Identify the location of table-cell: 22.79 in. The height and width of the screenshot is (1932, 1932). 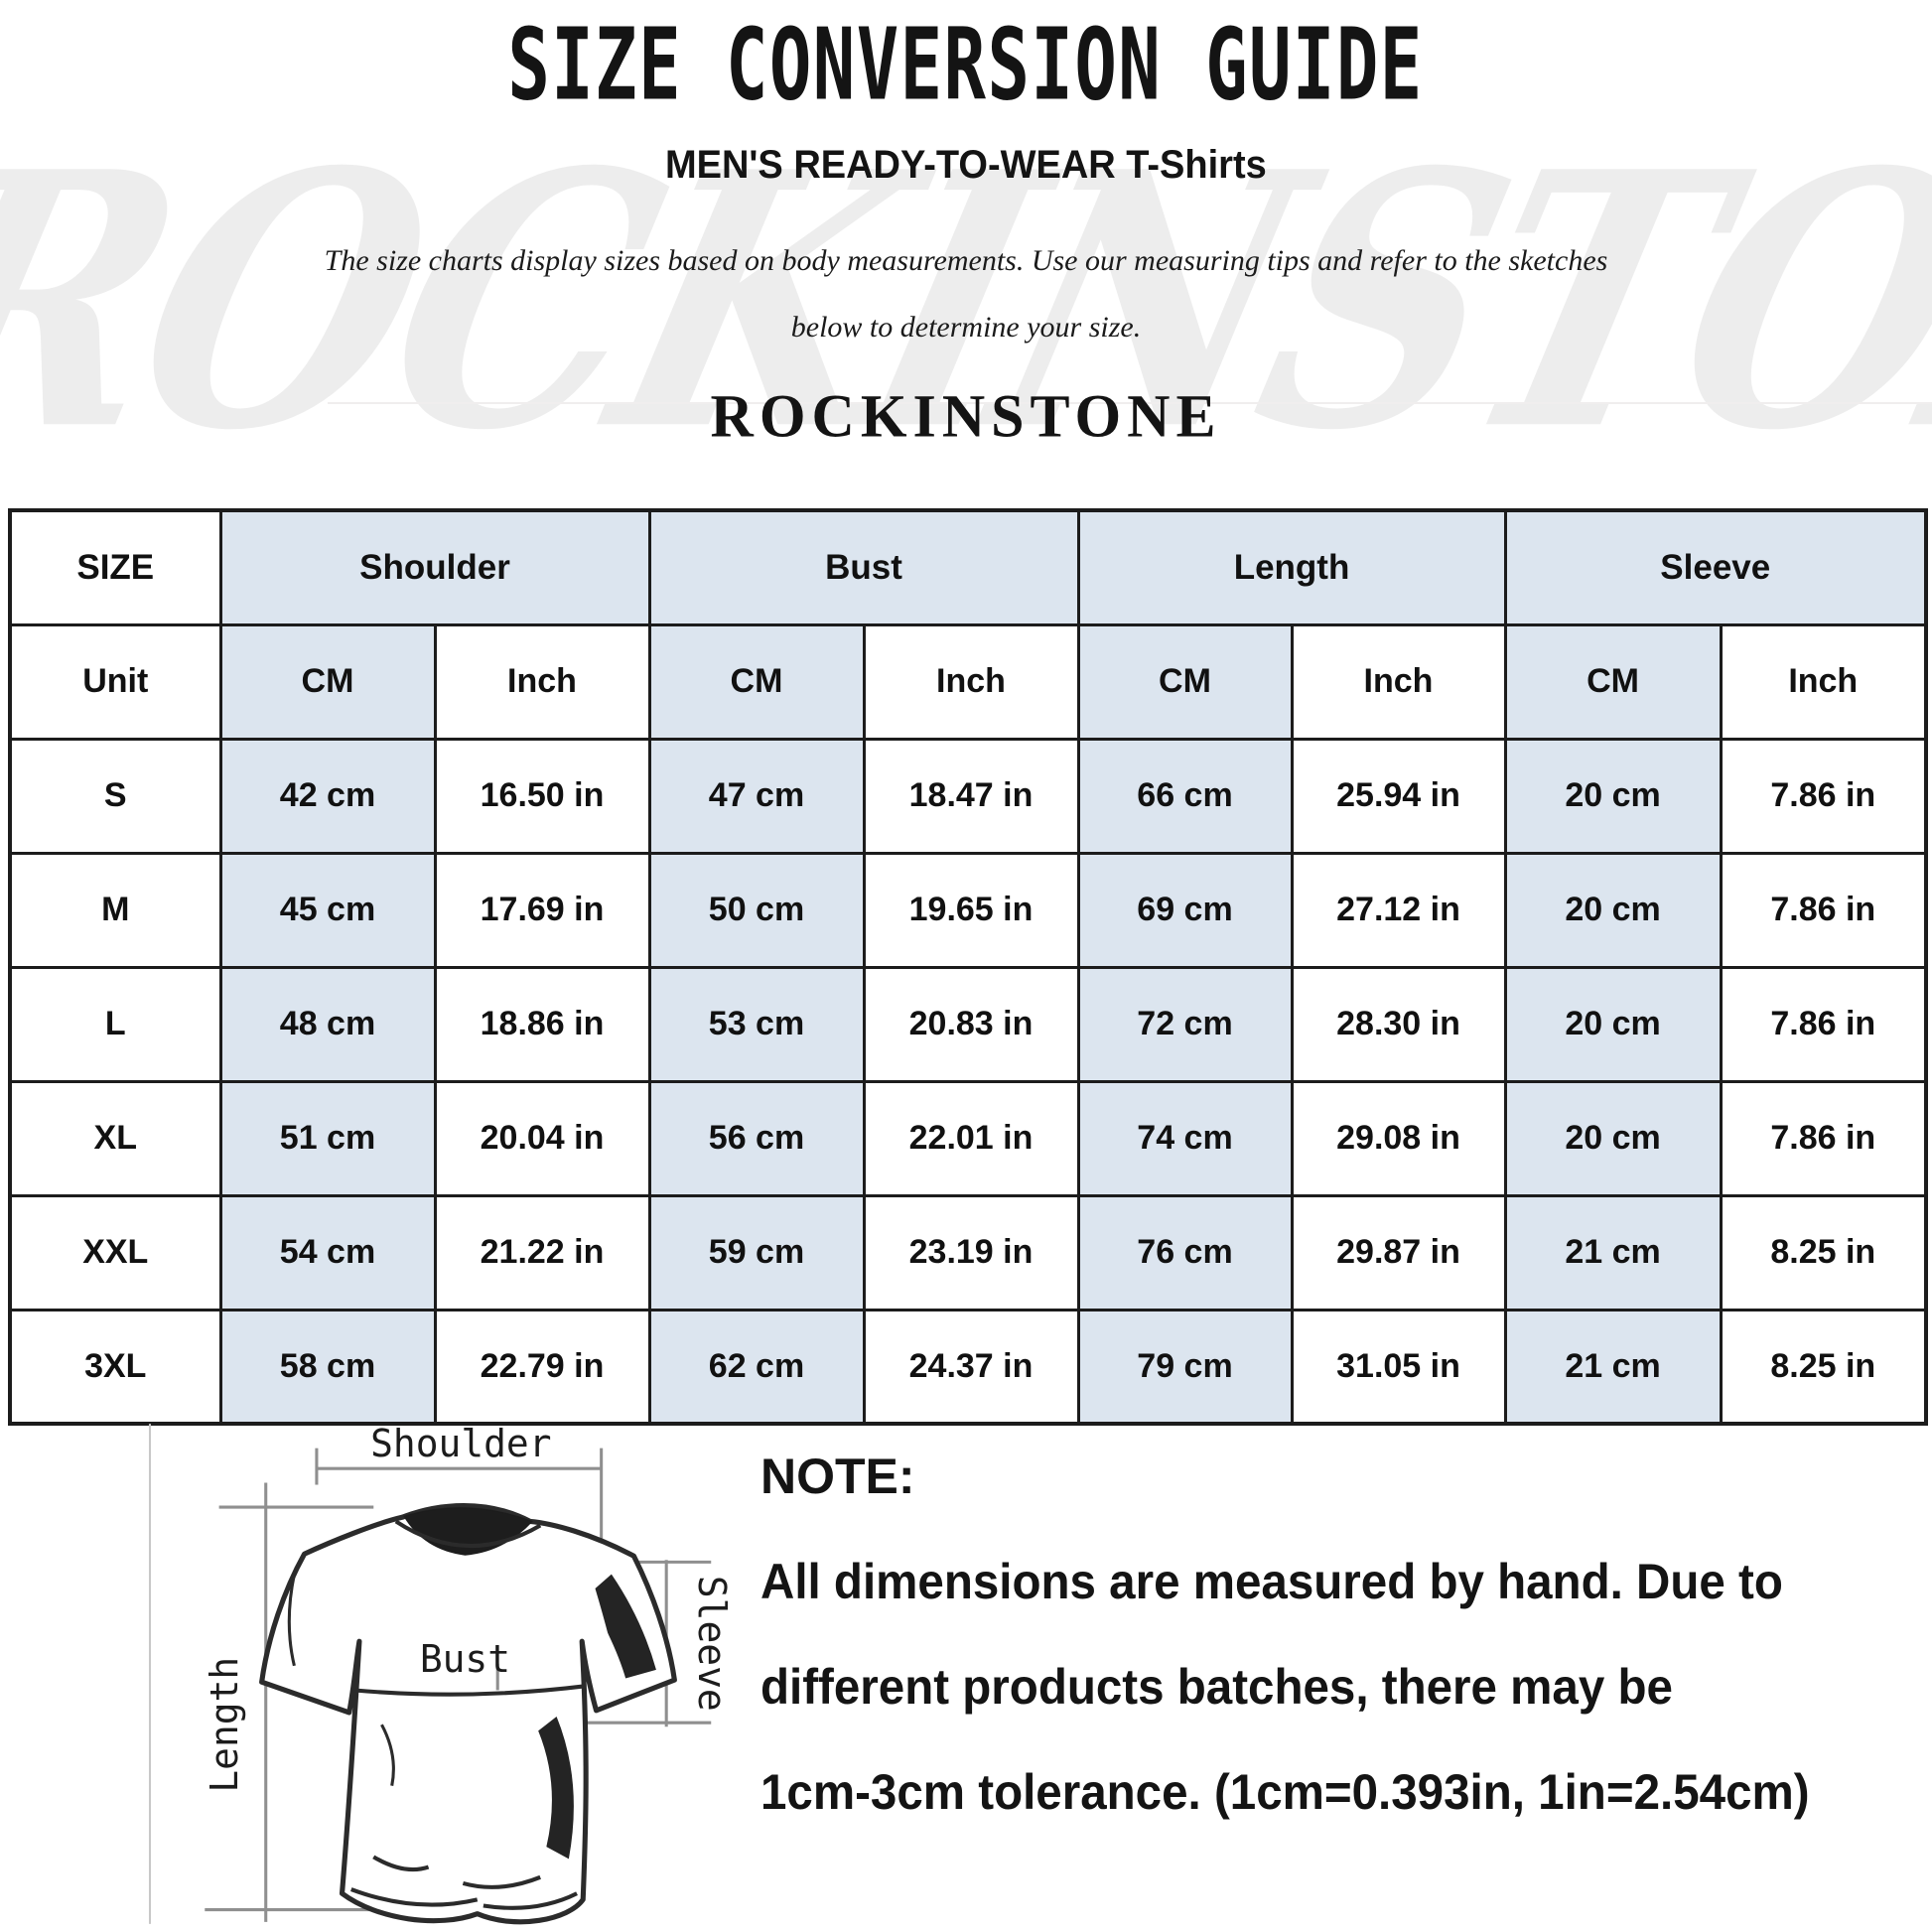
(542, 1367).